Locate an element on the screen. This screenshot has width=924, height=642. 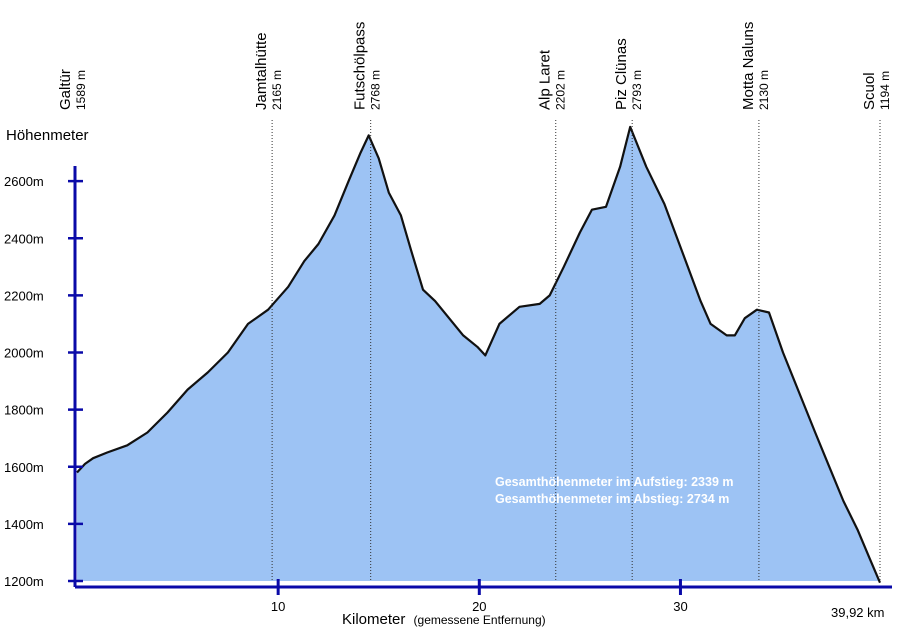
y-tick-label: 2400m is located at coordinates (24, 238).